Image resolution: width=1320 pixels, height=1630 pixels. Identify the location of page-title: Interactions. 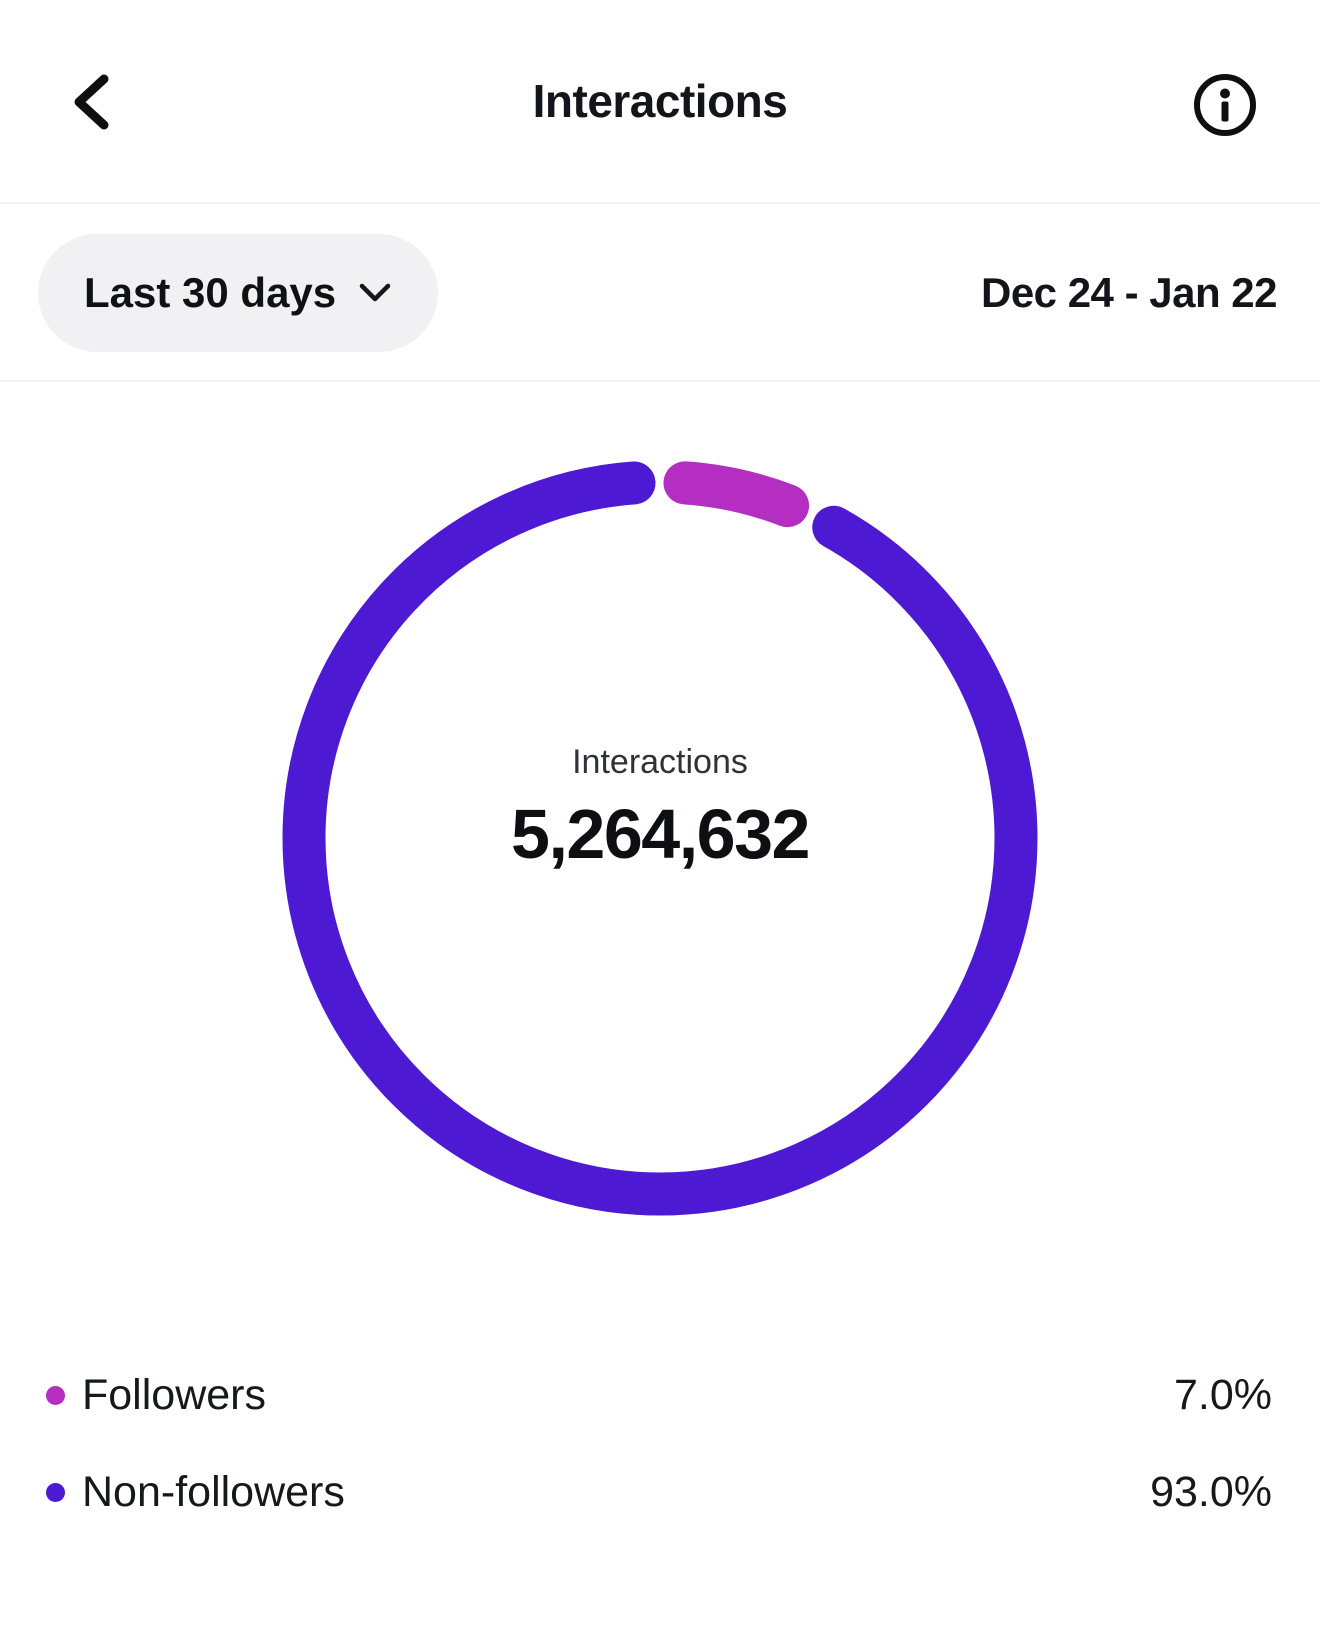
(660, 101).